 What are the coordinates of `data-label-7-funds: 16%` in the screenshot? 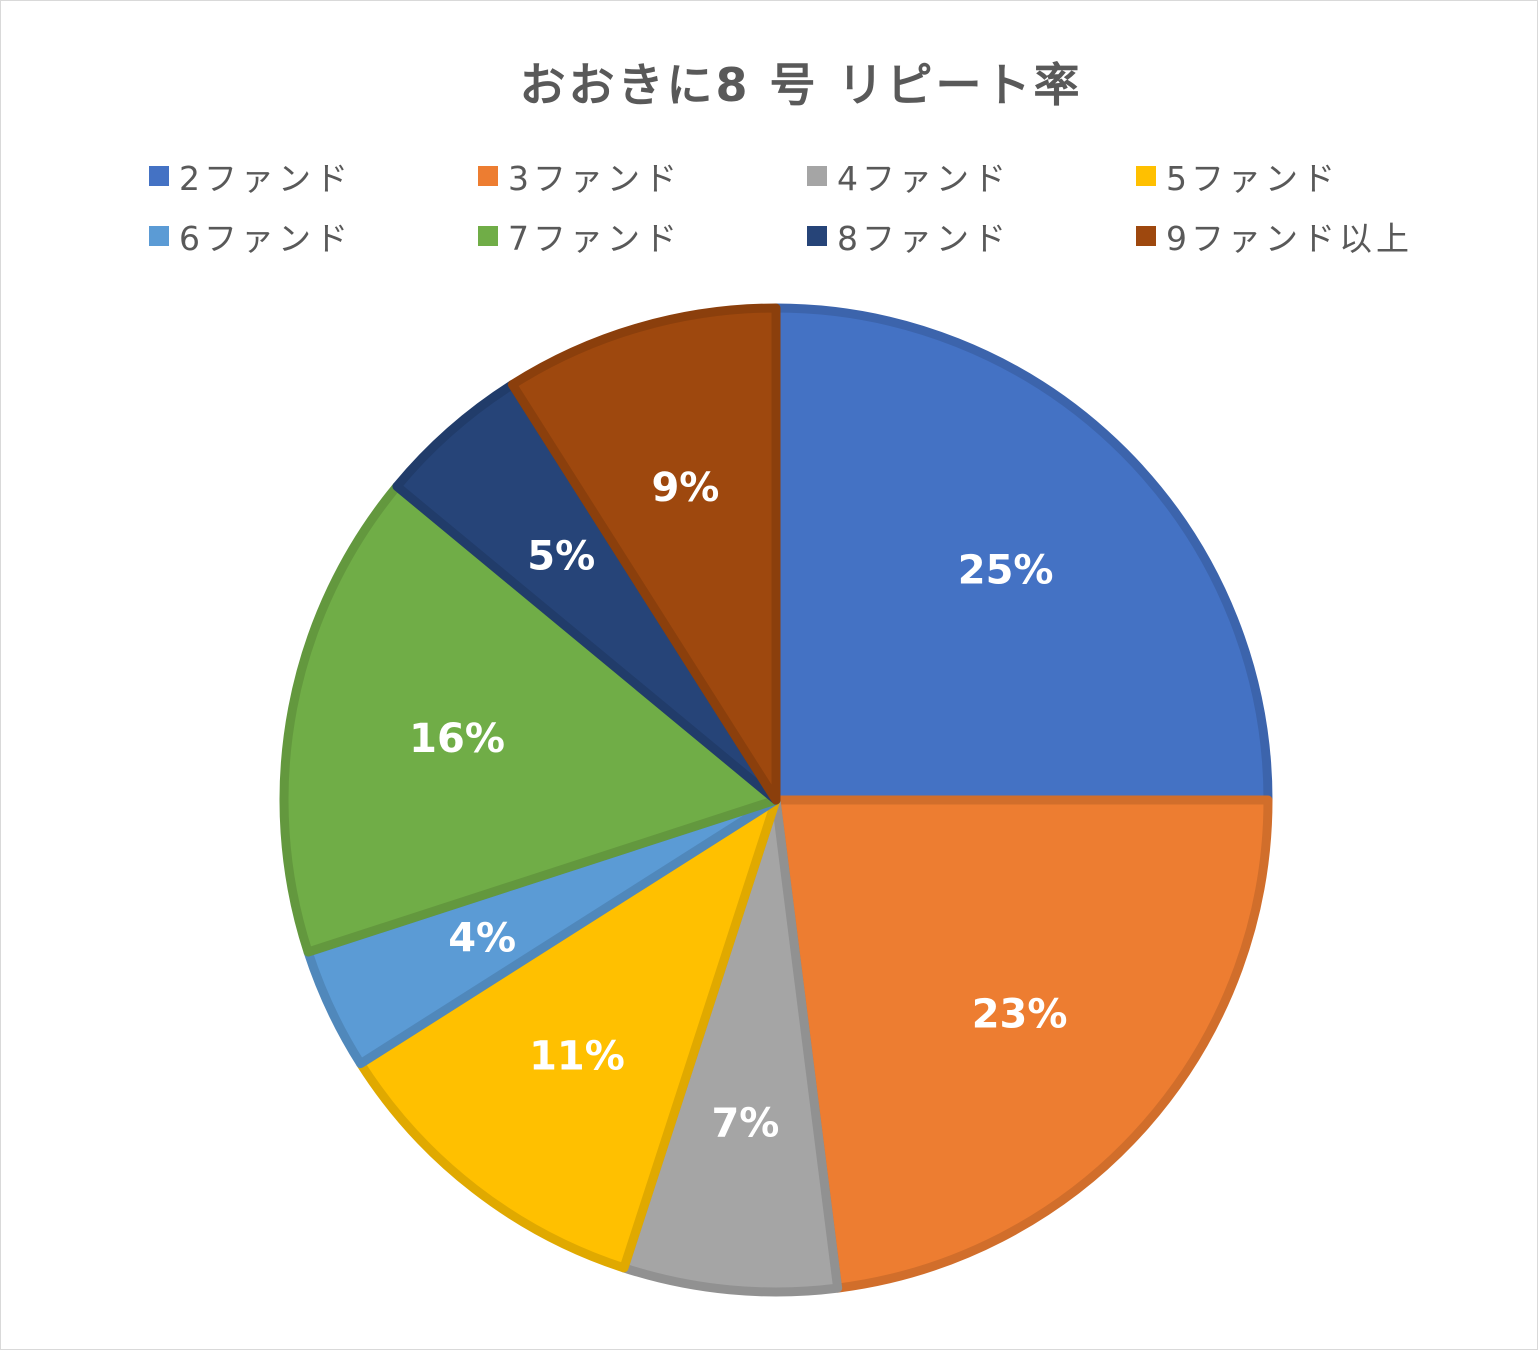 It's located at (457, 739).